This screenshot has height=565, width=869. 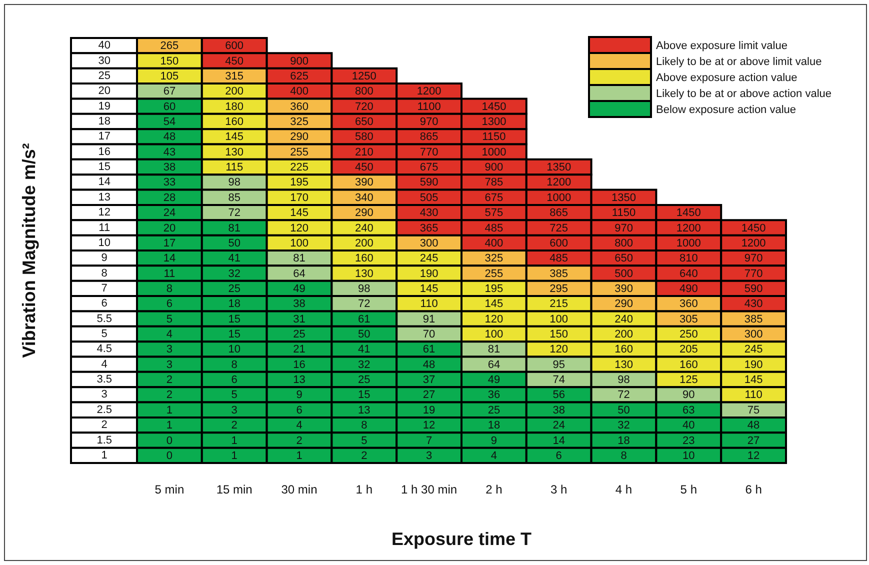 I want to click on data-label: 81, so click(x=234, y=228).